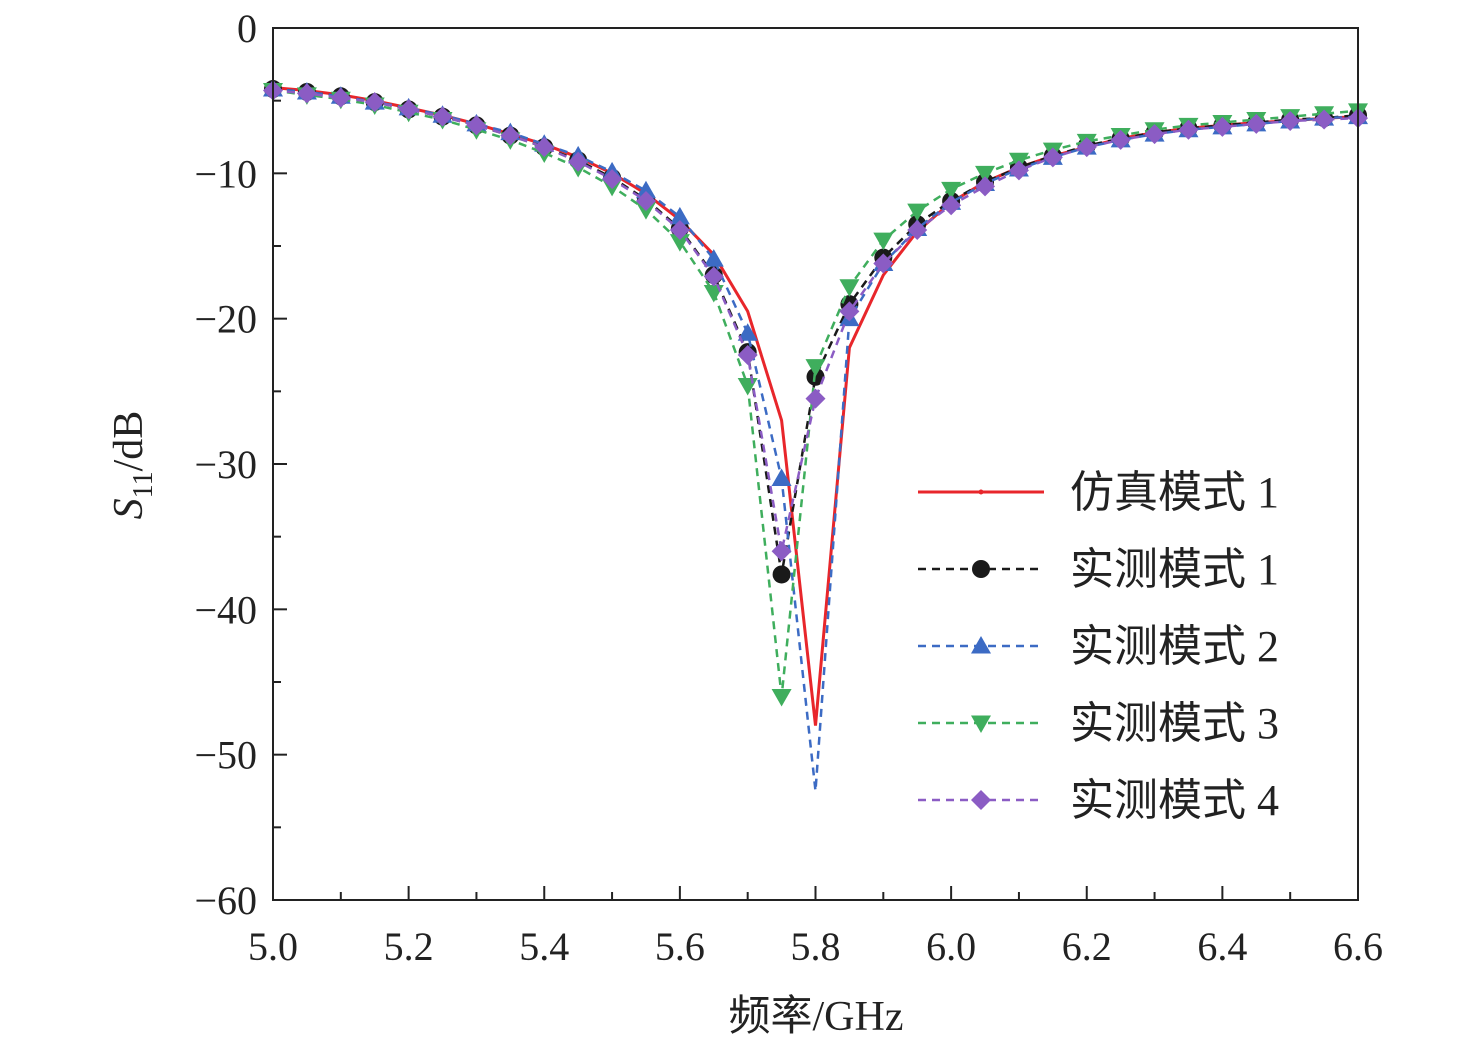 The width and height of the screenshot is (1476, 1046). What do you see at coordinates (544, 946) in the screenshot?
I see `x-tick-label: 5.4` at bounding box center [544, 946].